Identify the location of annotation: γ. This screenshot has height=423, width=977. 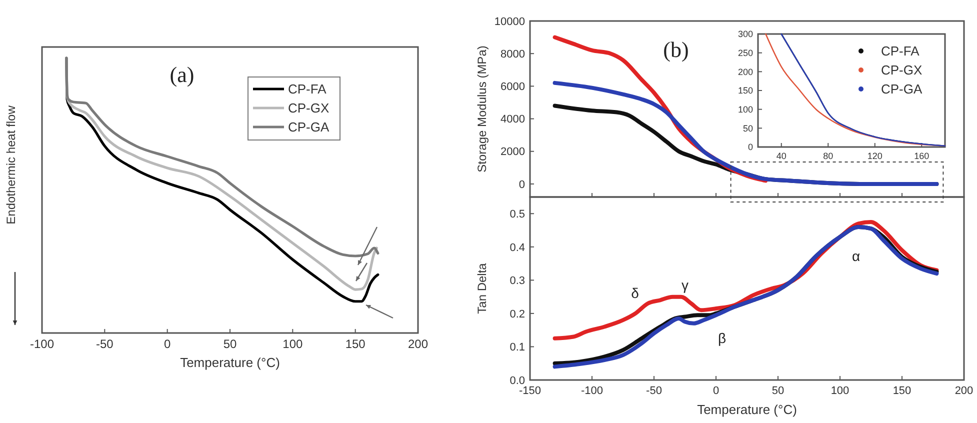
(685, 285).